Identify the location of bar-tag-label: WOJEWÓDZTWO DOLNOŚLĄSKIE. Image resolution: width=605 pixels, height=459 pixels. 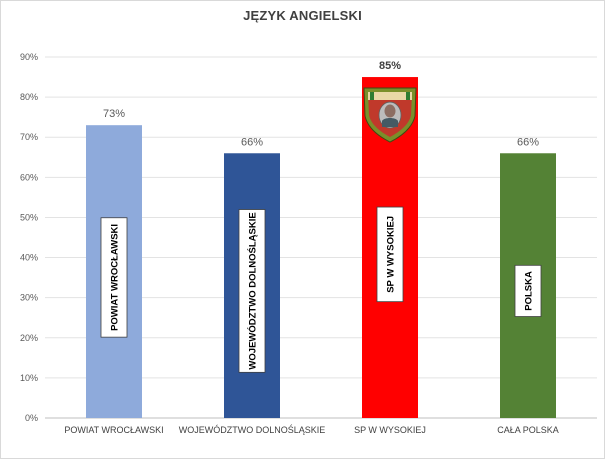
(253, 290).